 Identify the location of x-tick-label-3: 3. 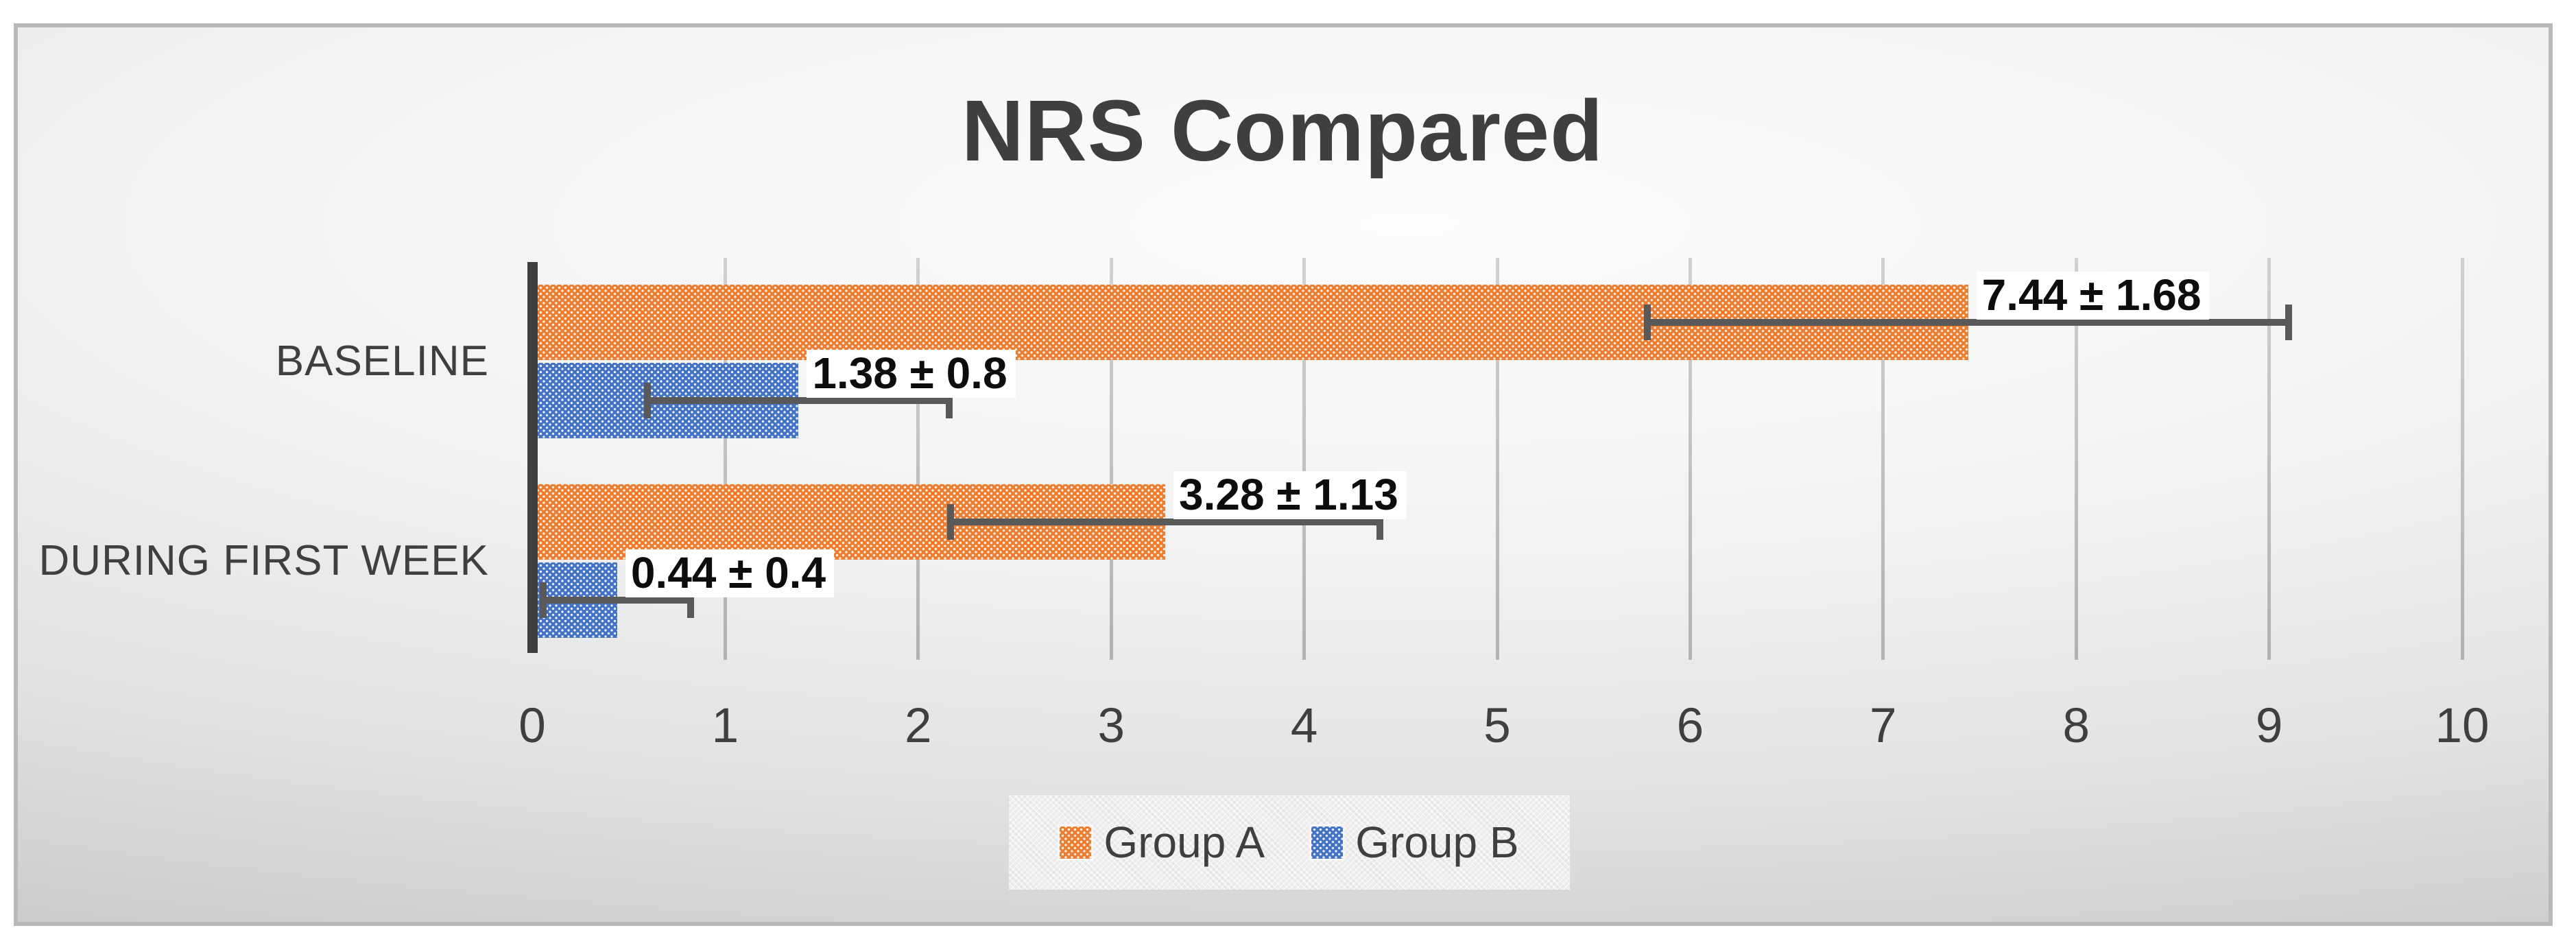
(1111, 726).